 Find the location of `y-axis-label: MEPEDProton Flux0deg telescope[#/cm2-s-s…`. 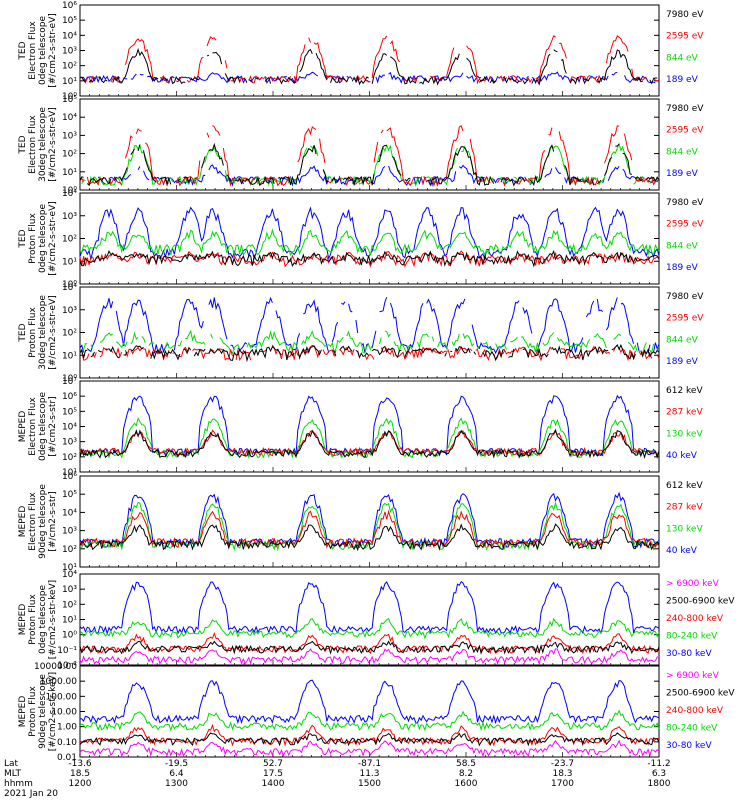

y-axis-label: MEPEDProton Flux0deg telescope[#/cm2-s-s… is located at coordinates (38, 619).